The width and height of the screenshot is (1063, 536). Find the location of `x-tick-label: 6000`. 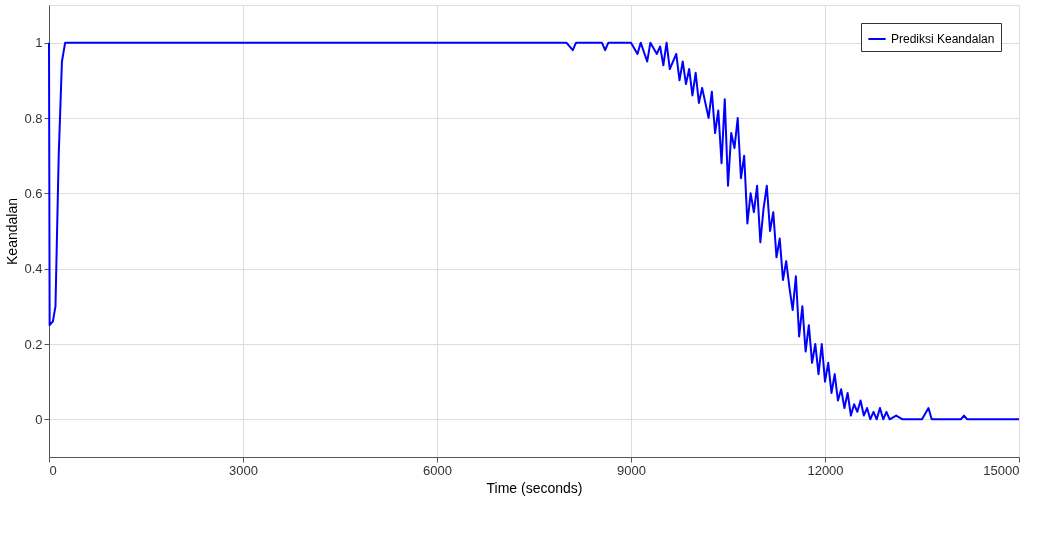

x-tick-label: 6000 is located at coordinates (437, 470).